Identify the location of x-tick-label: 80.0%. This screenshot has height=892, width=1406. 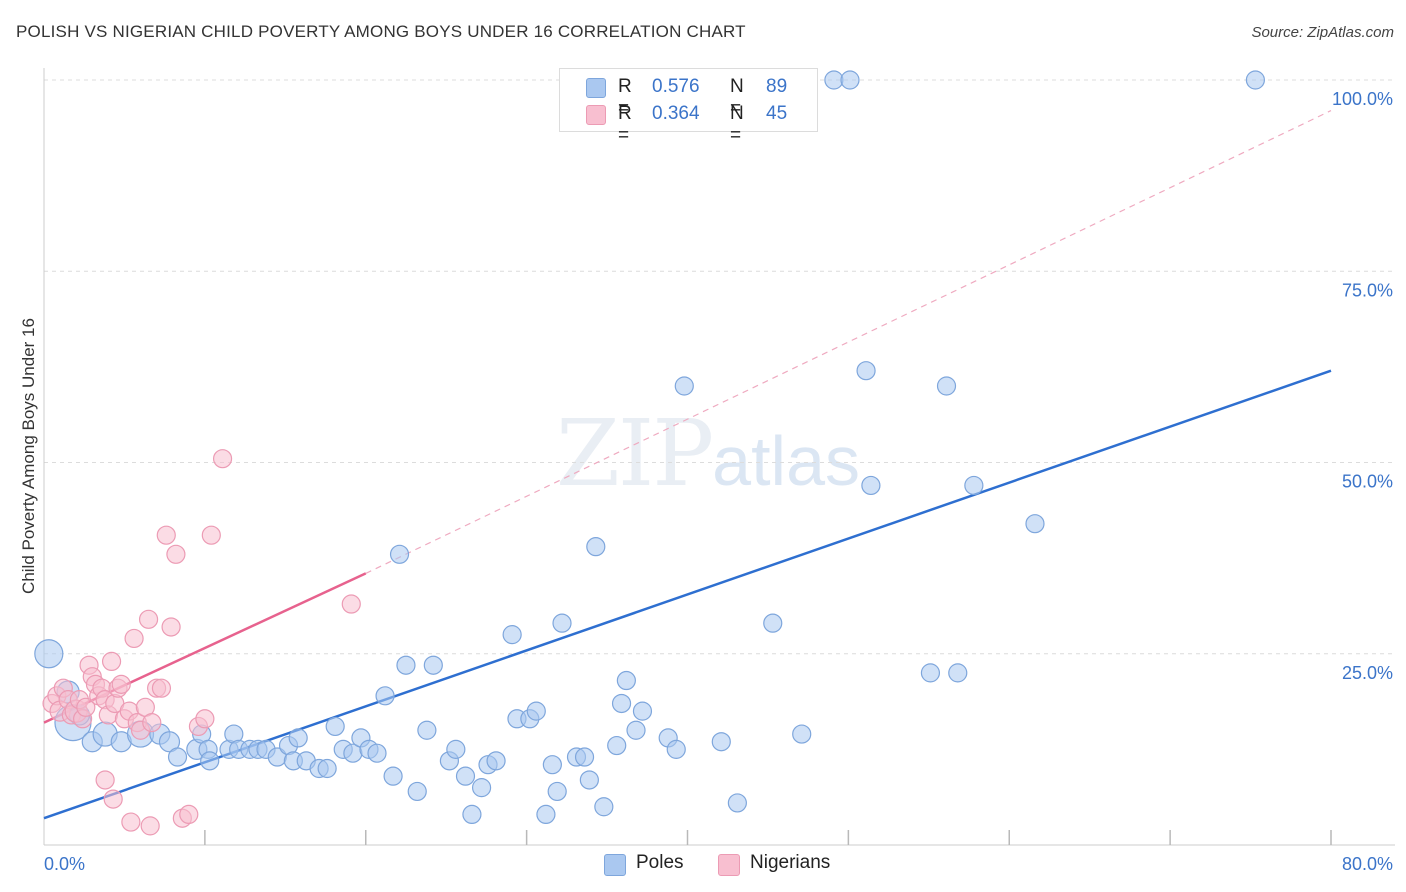
(1367, 864).